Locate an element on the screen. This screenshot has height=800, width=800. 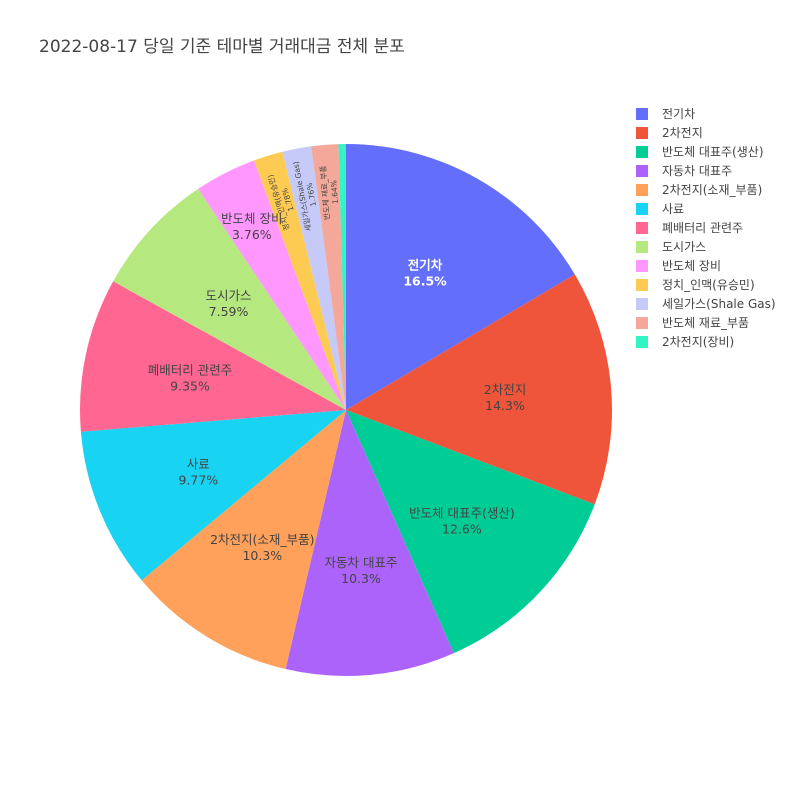
legend-label: 정치_인맥(유승민) is located at coordinates (708, 285).